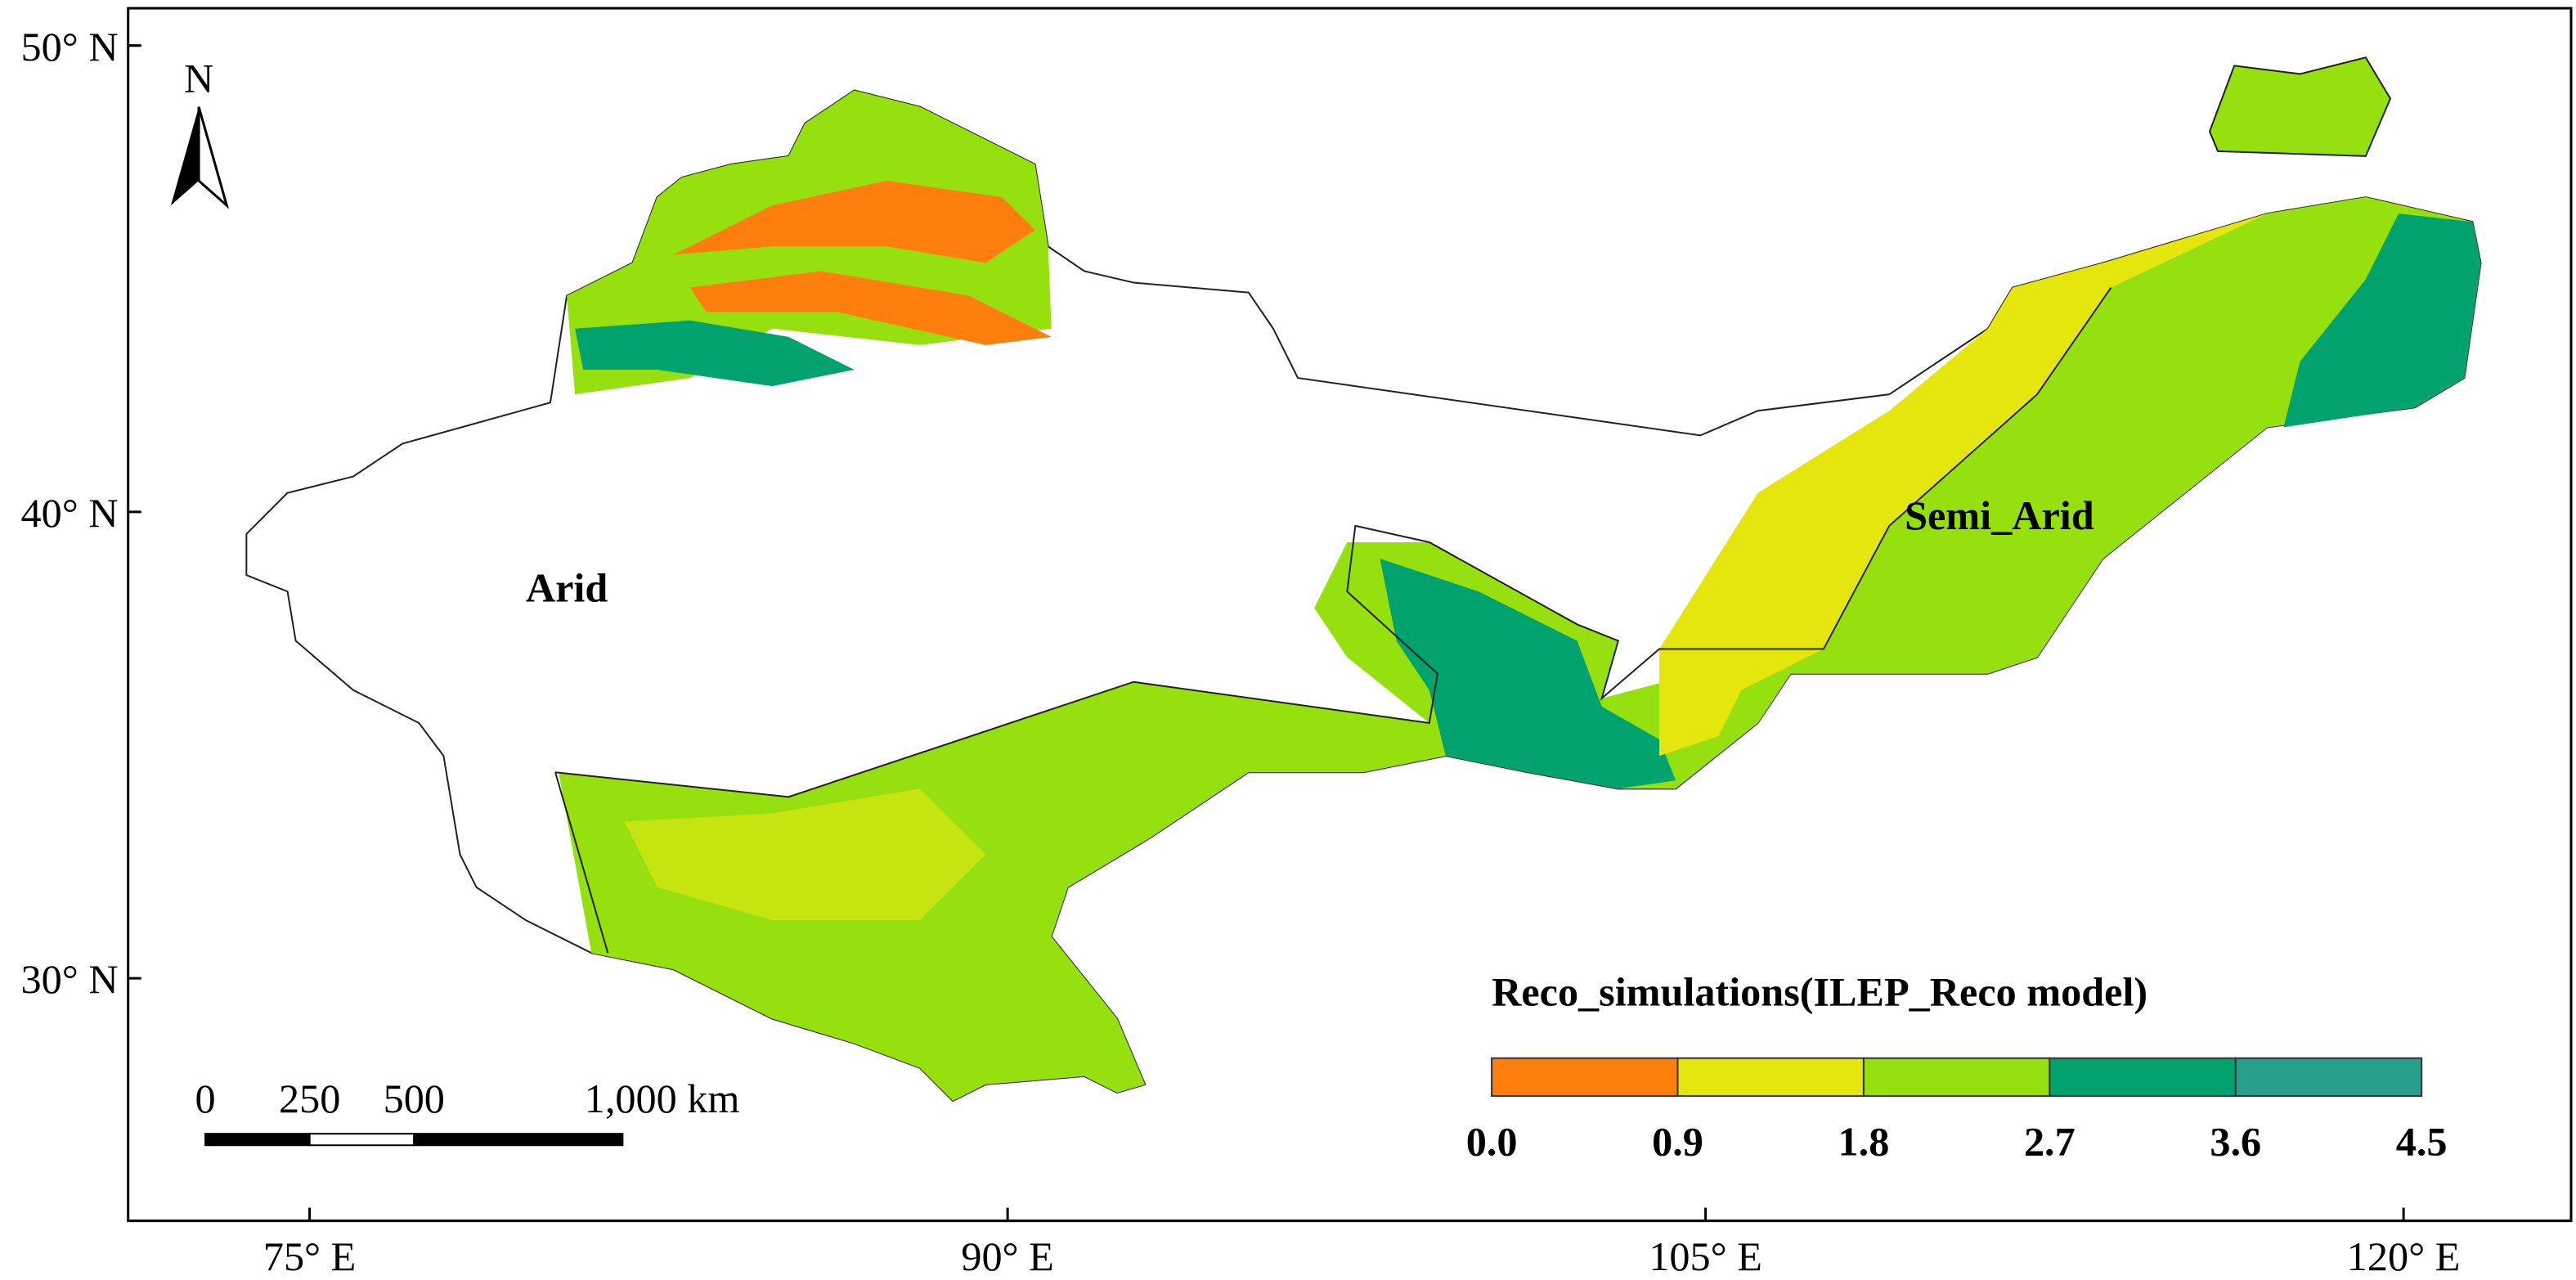 The height and width of the screenshot is (1280, 2576). Describe the element at coordinates (2095, 477) in the screenshot. I see `green-semiarid` at that location.